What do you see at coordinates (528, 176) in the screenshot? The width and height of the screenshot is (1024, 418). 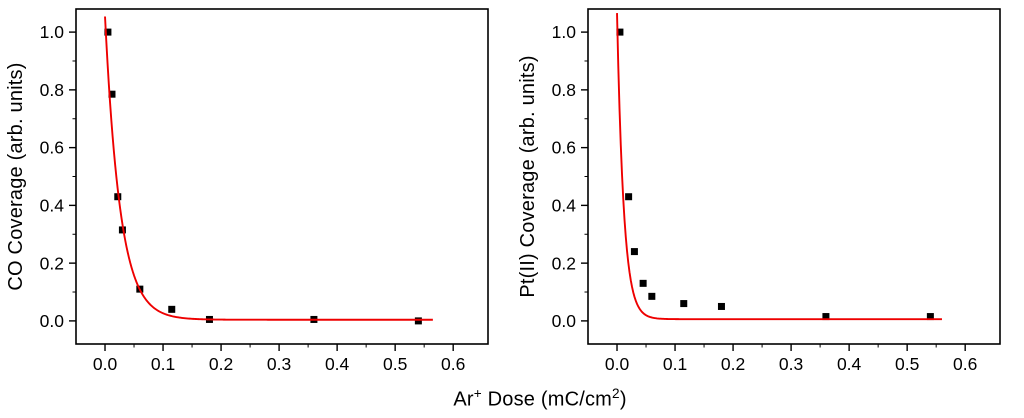 I see `y-axis-title: Pt(II) Coverage (arb. units)` at bounding box center [528, 176].